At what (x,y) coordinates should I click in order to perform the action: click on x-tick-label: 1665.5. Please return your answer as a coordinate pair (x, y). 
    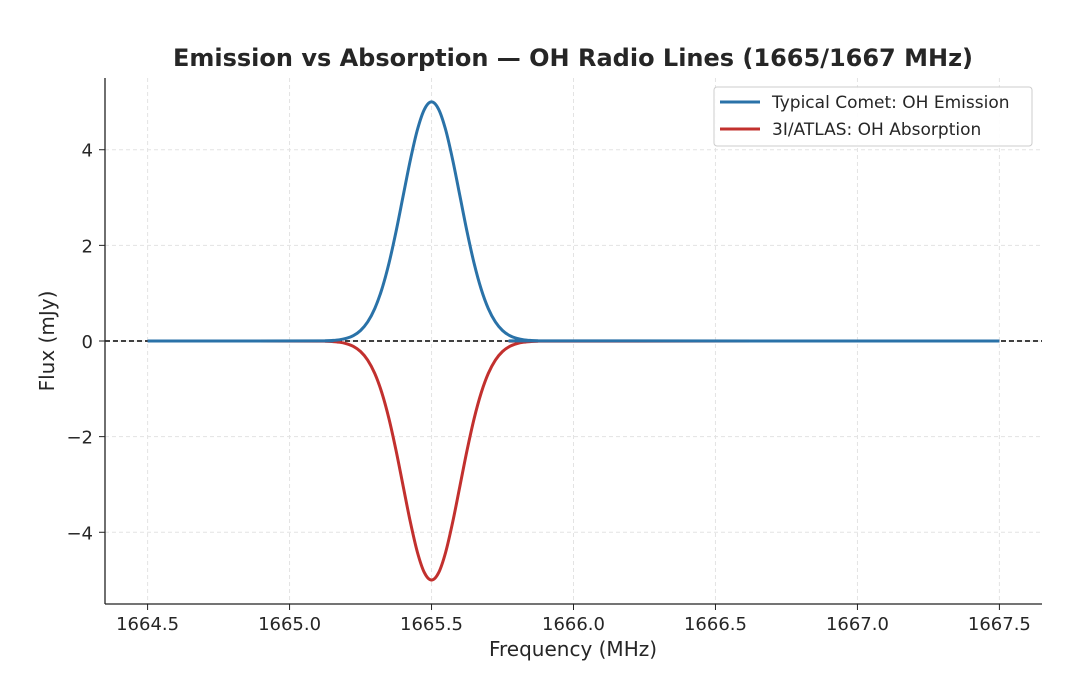
    Looking at the image, I should click on (431, 624).